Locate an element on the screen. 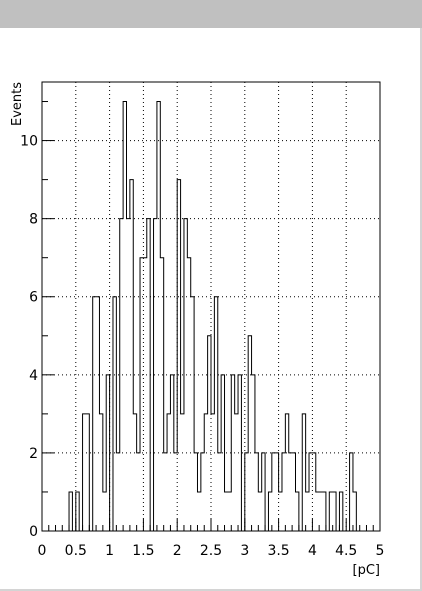 Image resolution: width=422 pixels, height=591 pixels. x-tick-label: 0 is located at coordinates (42, 551).